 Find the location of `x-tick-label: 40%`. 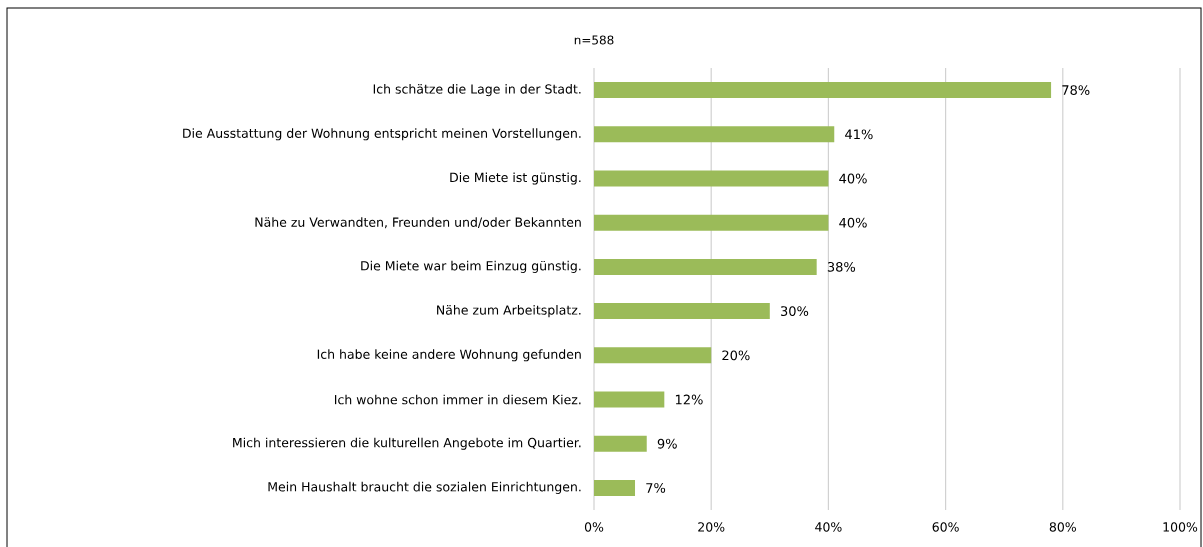

x-tick-label: 40% is located at coordinates (828, 527).